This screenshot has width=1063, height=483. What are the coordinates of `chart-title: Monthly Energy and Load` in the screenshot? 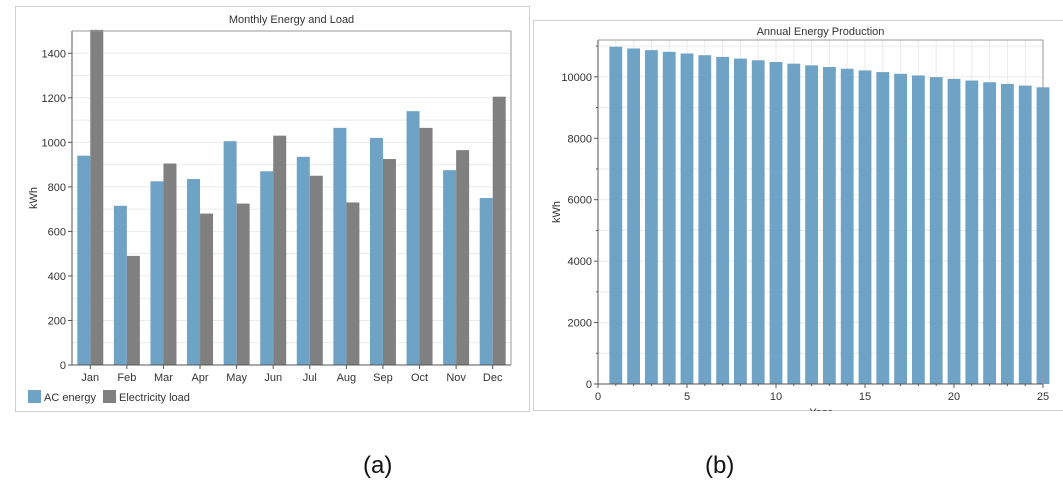 It's located at (291, 20).